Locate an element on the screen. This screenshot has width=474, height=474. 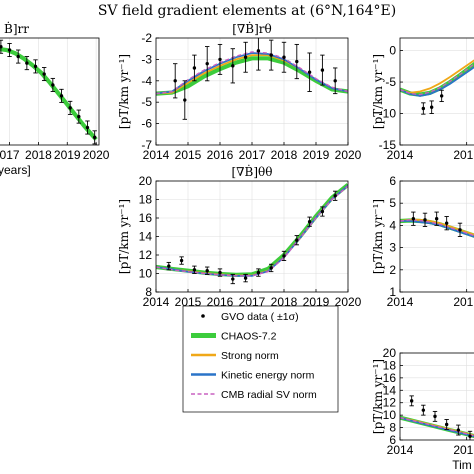
legend-marker-dot is located at coordinates (203, 316).